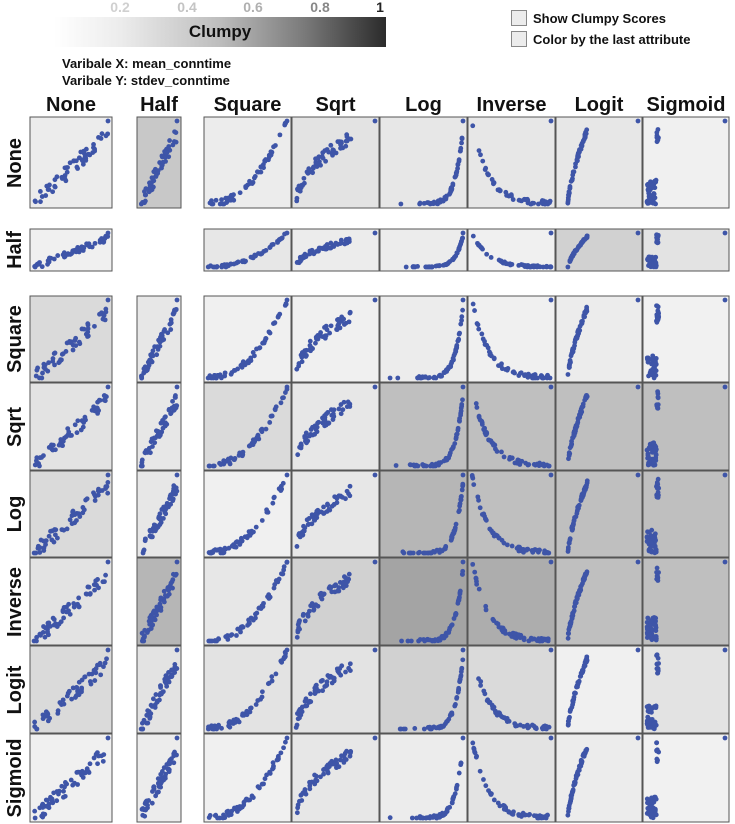  What do you see at coordinates (335, 514) in the screenshot?
I see `cell-log-sqrt` at bounding box center [335, 514].